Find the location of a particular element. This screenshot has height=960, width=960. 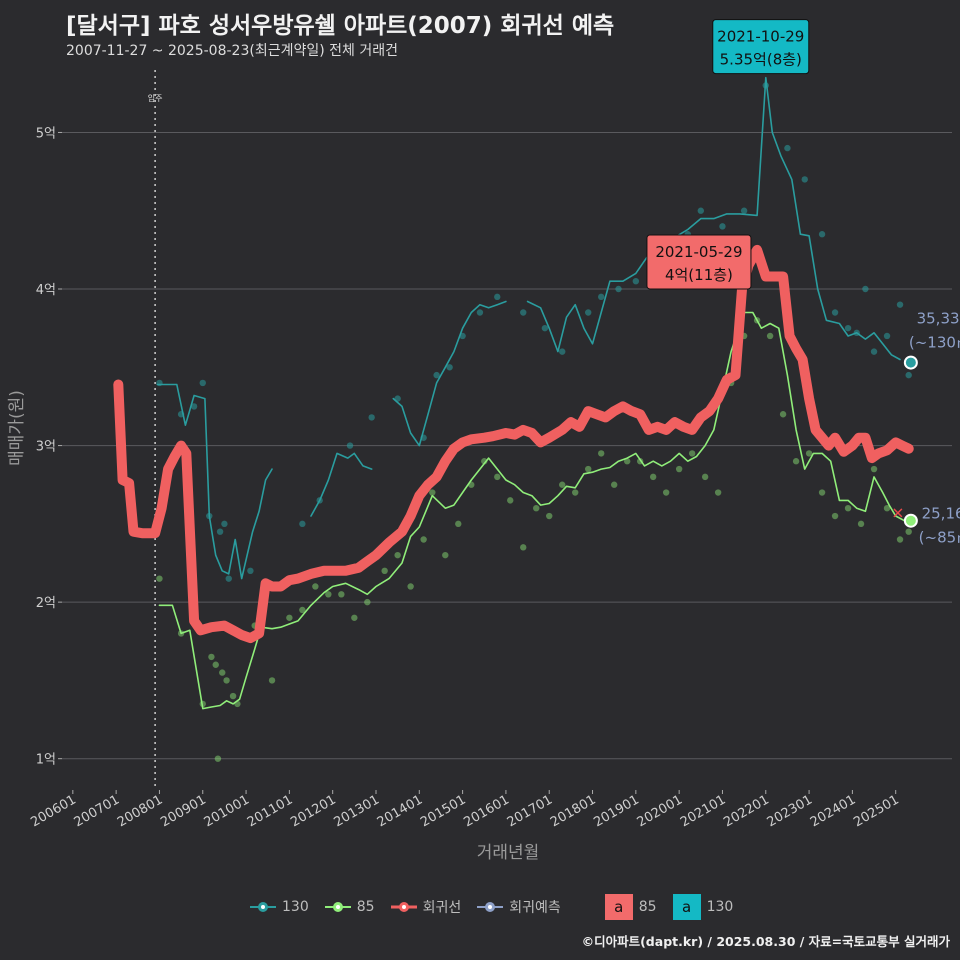

move-in-label: 입주 is located at coordinates (155, 98).